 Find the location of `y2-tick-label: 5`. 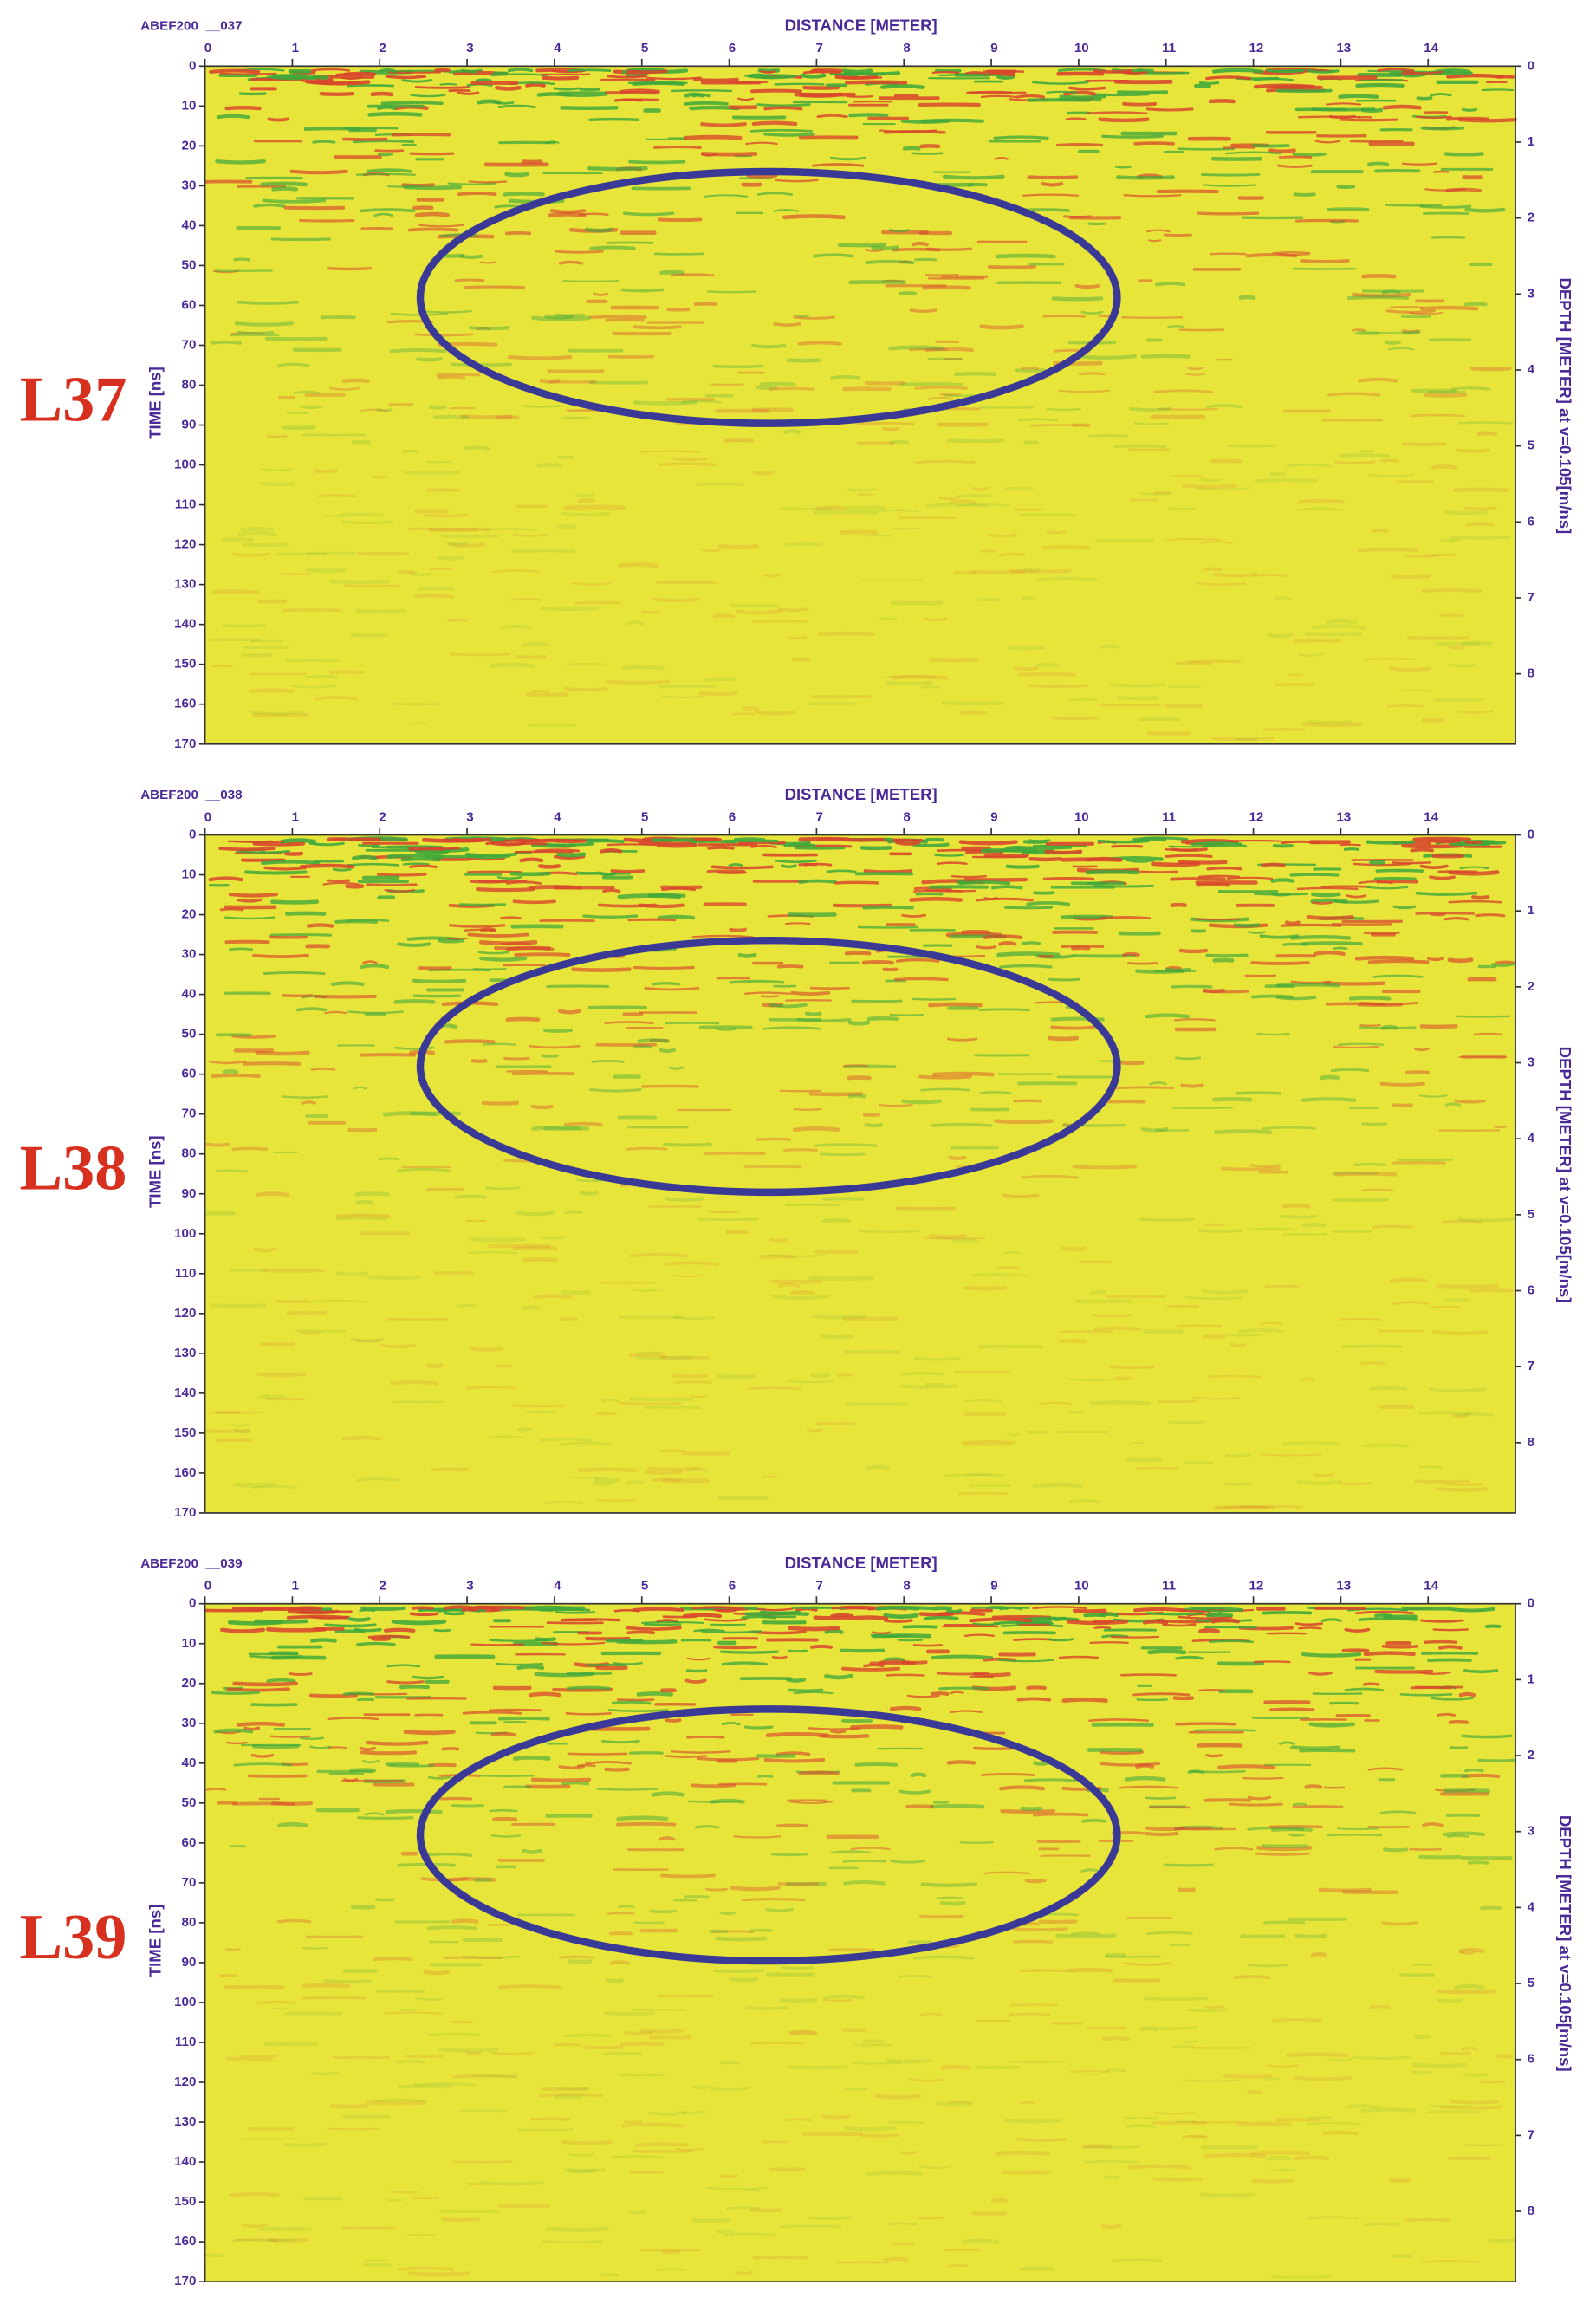

y2-tick-label: 5 is located at coordinates (1531, 445).